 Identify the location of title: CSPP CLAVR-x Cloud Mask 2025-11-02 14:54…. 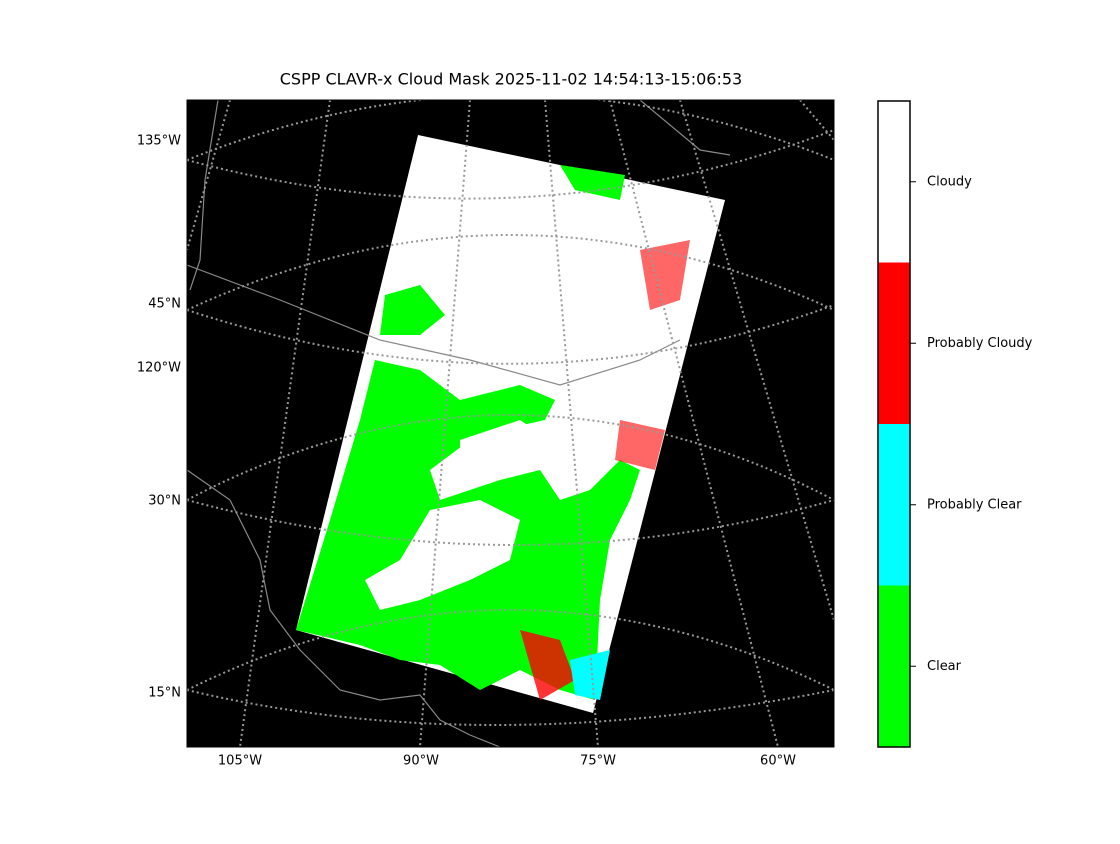
(511, 79).